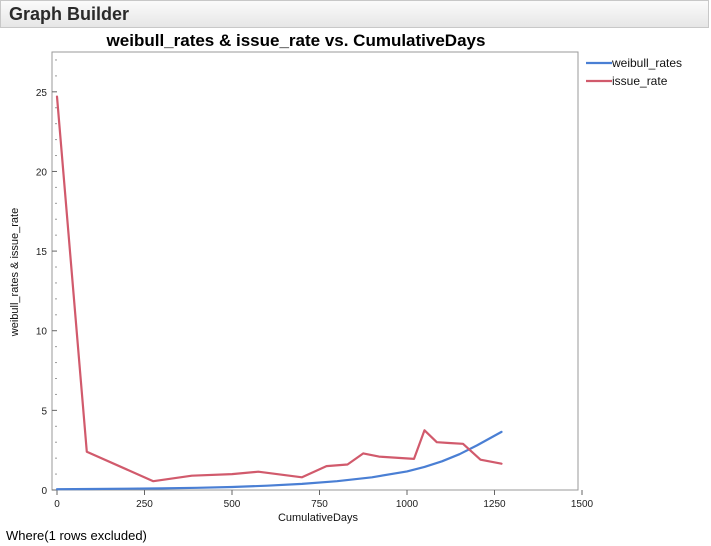 Image resolution: width=711 pixels, height=546 pixels. I want to click on window-title-bar: Graph Builder, so click(354, 14).